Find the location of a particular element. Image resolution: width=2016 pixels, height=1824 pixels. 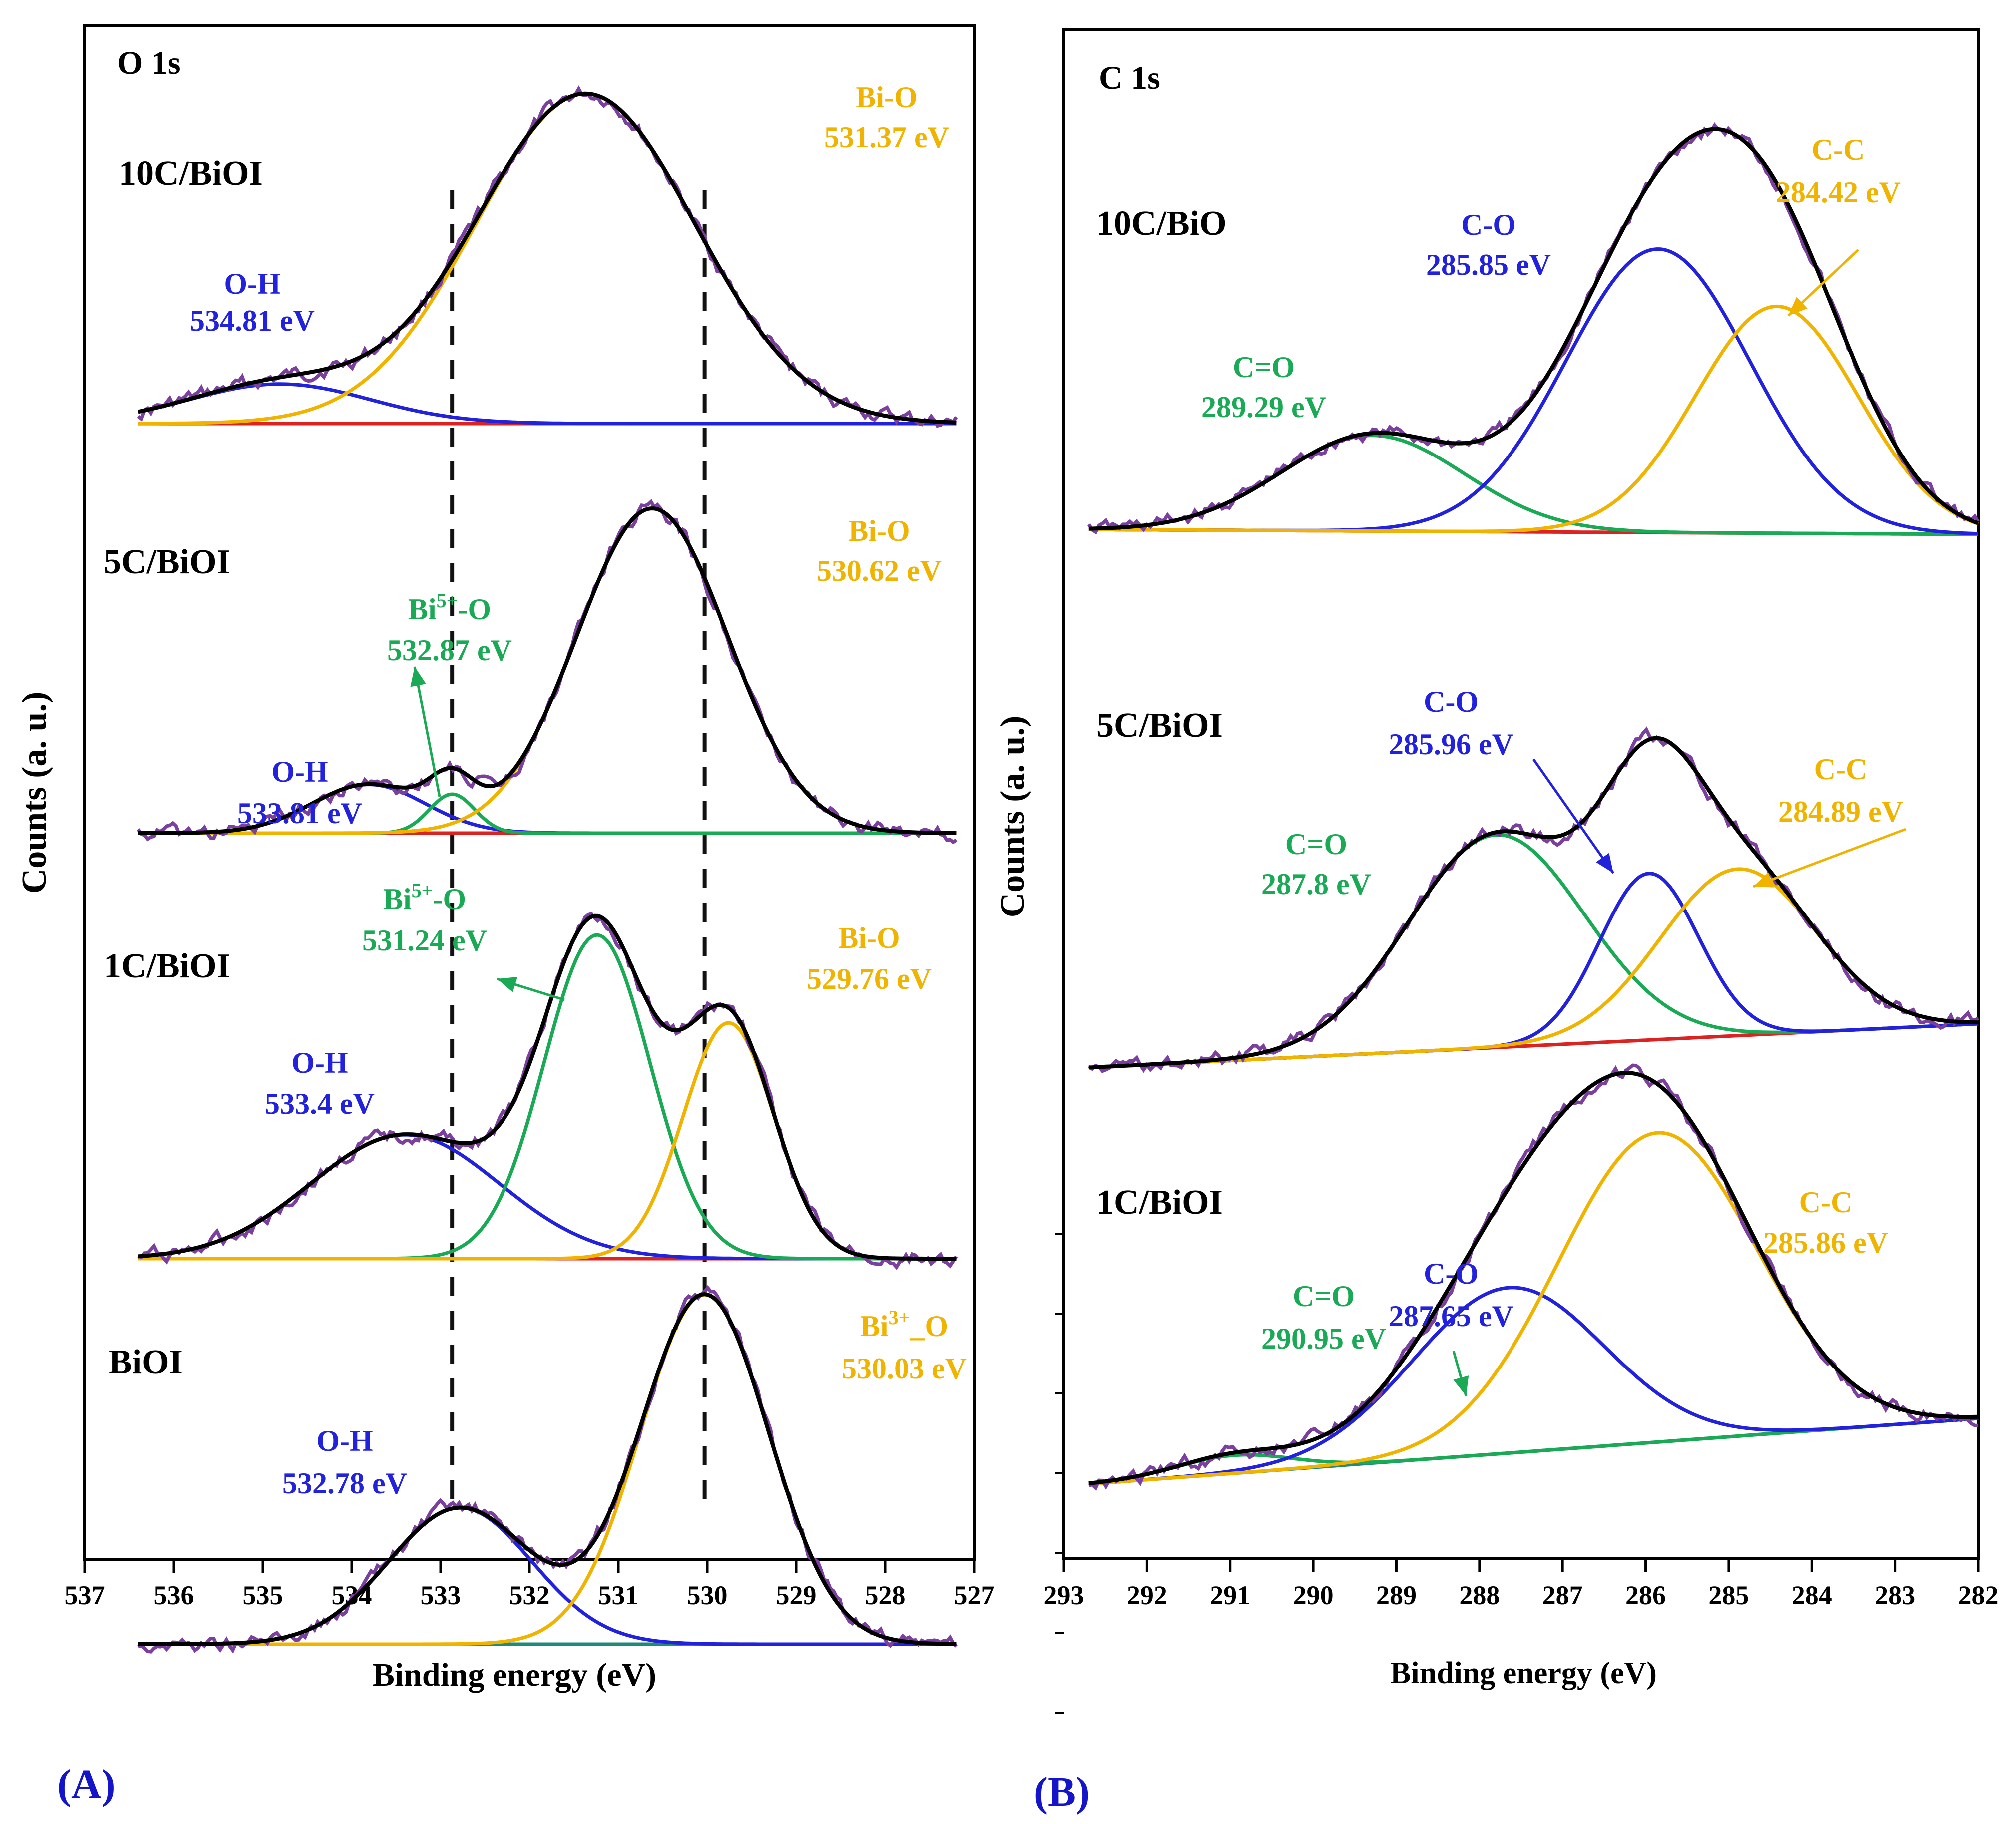

sample-label: 5C/BiOI is located at coordinates (167, 562).